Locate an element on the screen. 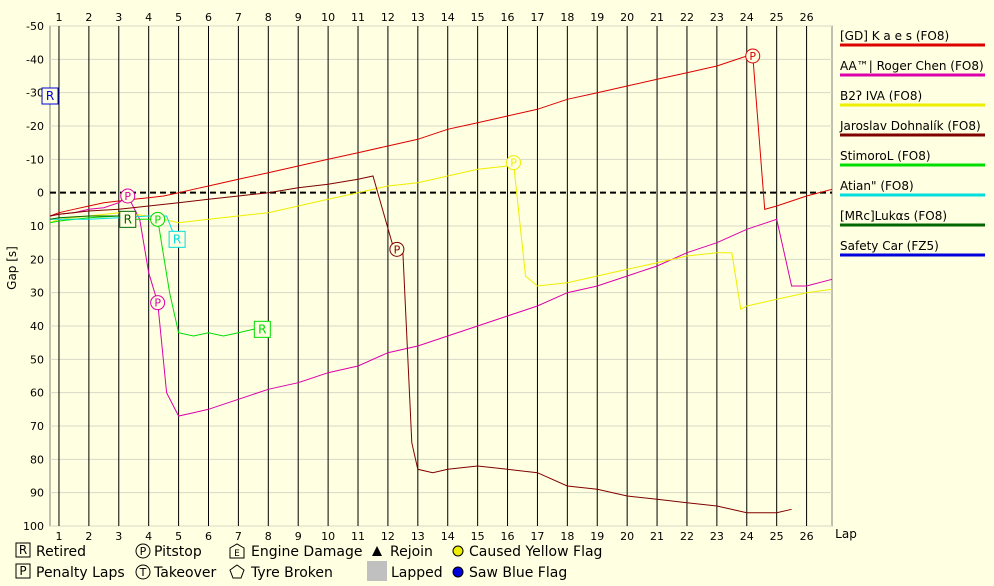  x-tick-label: 11 is located at coordinates (358, 536).